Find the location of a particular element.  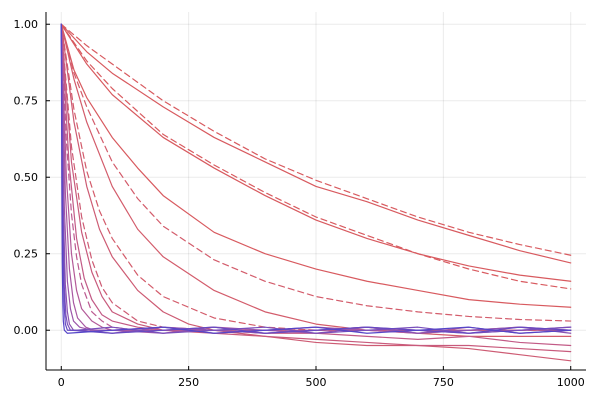

y-tick-label-3: 0.75 is located at coordinates (26, 101).